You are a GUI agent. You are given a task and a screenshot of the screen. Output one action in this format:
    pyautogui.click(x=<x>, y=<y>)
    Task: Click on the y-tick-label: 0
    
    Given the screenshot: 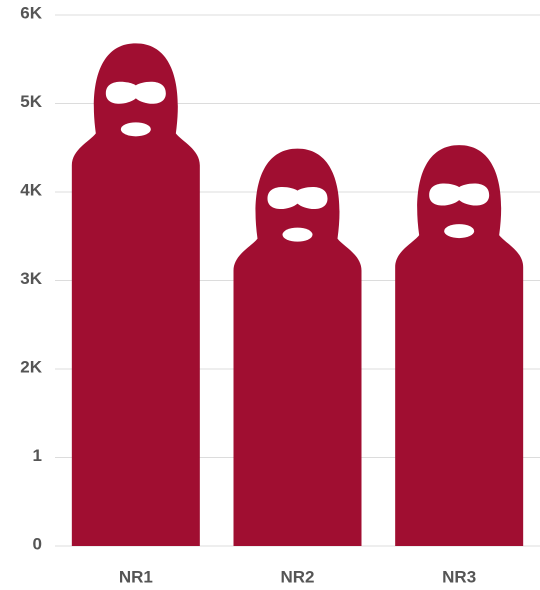 What is the action you would take?
    pyautogui.click(x=37, y=543)
    